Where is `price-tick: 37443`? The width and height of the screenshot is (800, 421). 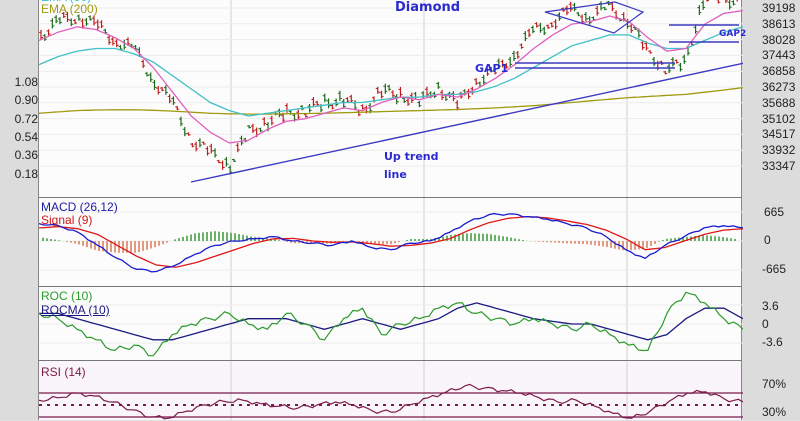 price-tick: 37443 is located at coordinates (779, 55).